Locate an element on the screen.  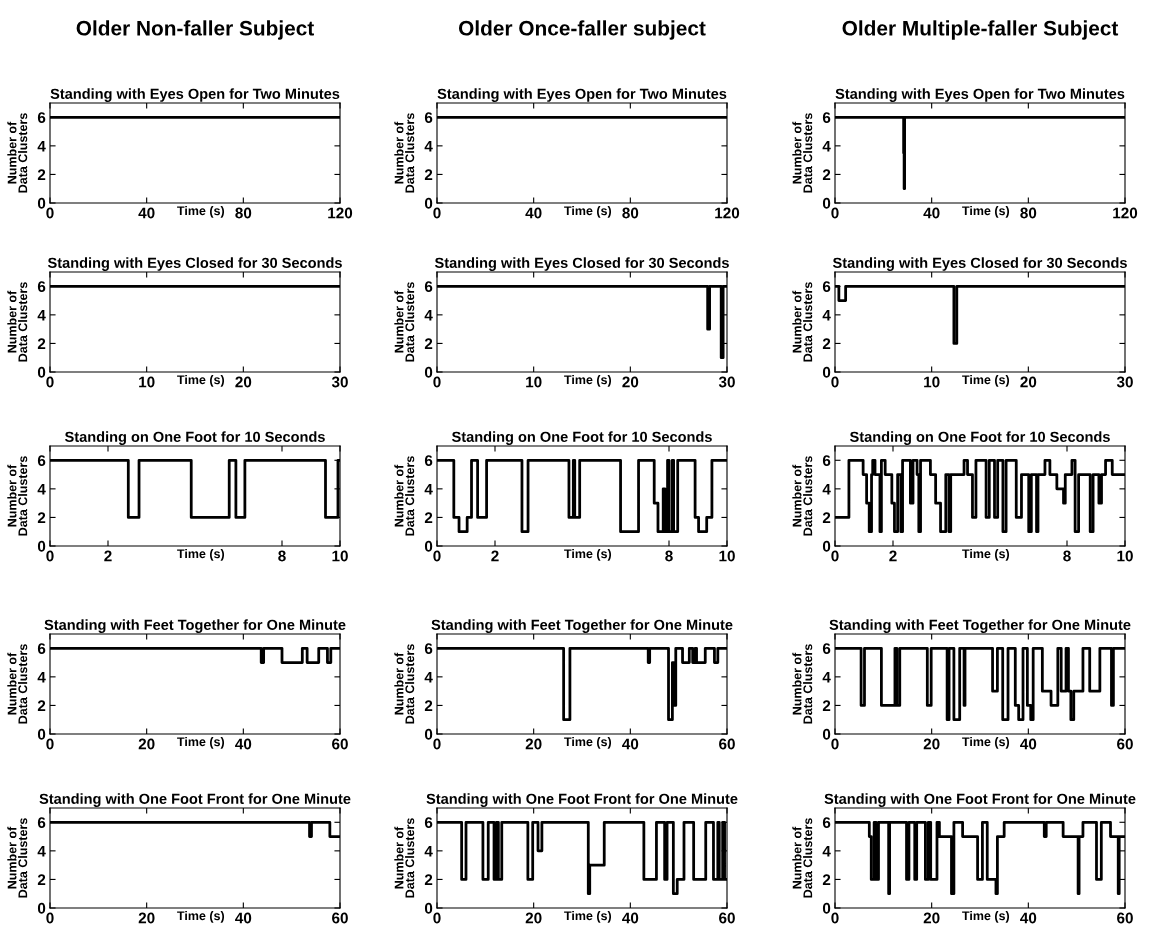
x-tick-label: 120 is located at coordinates (727, 213).